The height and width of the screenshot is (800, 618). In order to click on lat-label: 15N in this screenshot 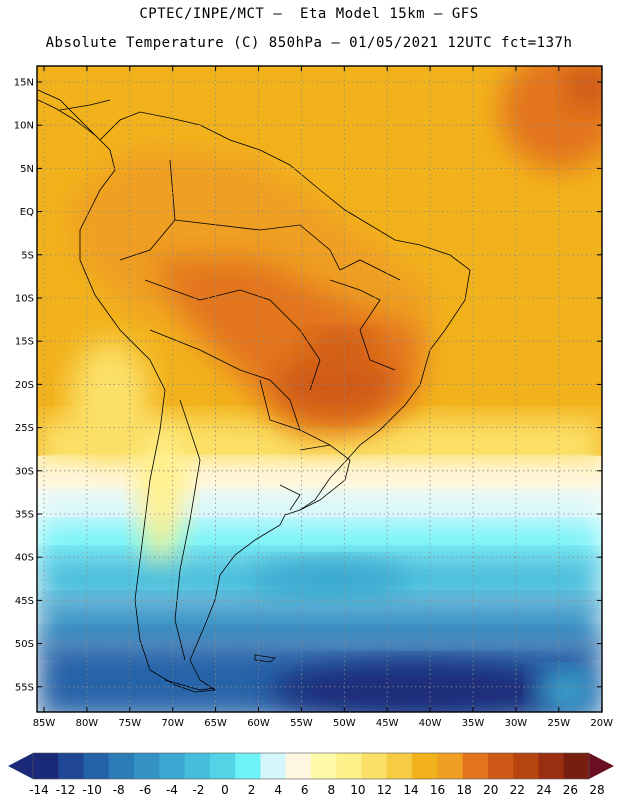, I will do `click(24, 83)`.